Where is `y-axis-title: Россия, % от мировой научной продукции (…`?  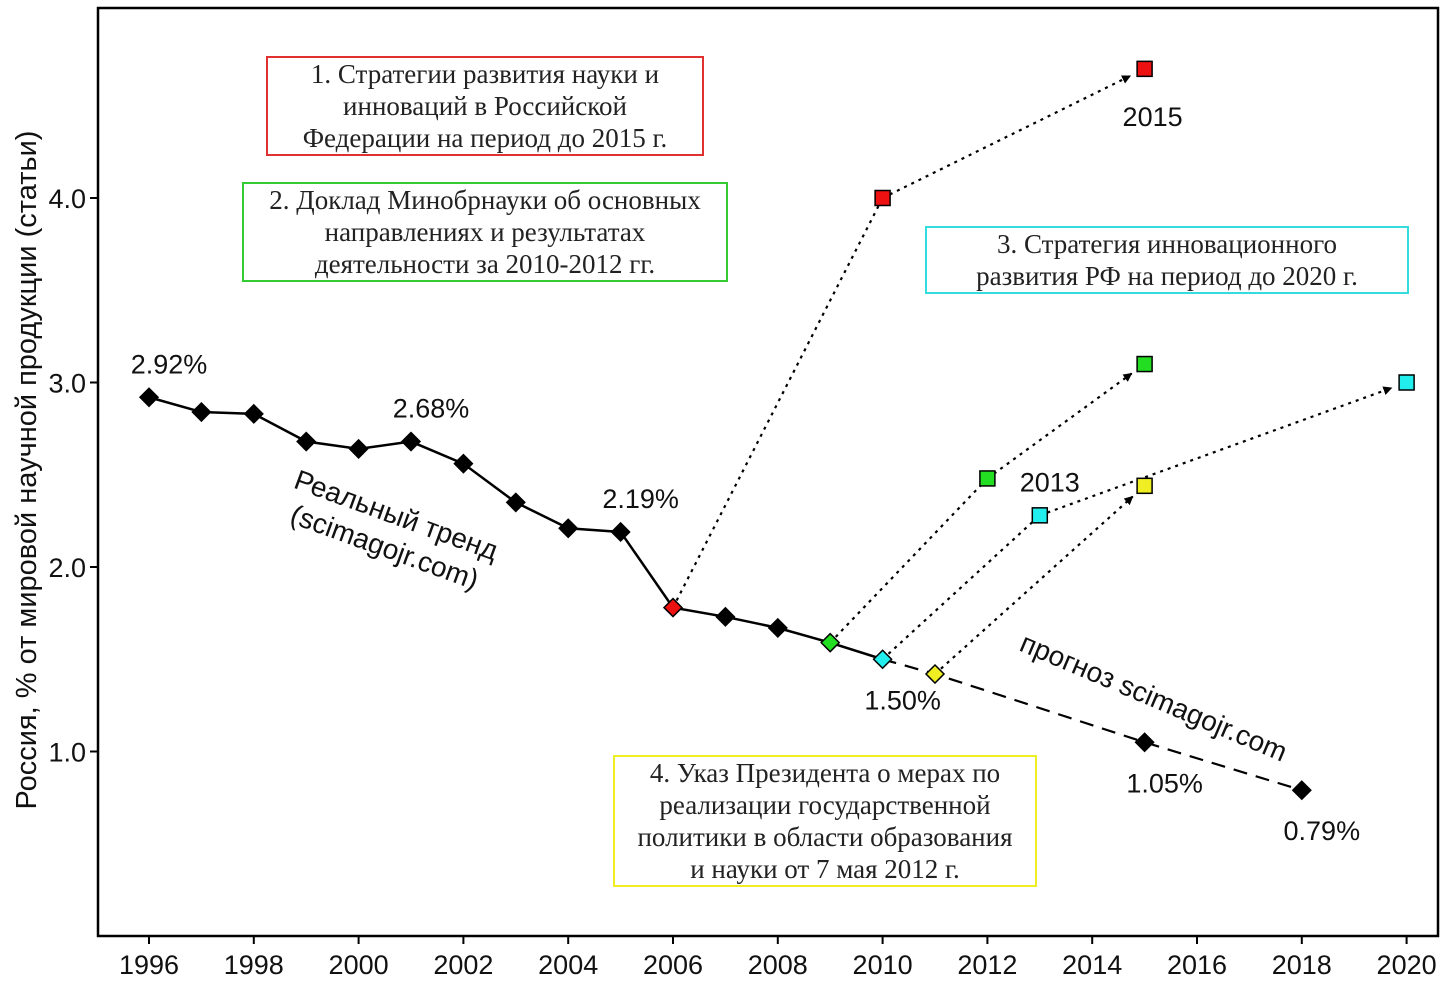
y-axis-title: Россия, % от мировой научной продукции (… is located at coordinates (27, 470).